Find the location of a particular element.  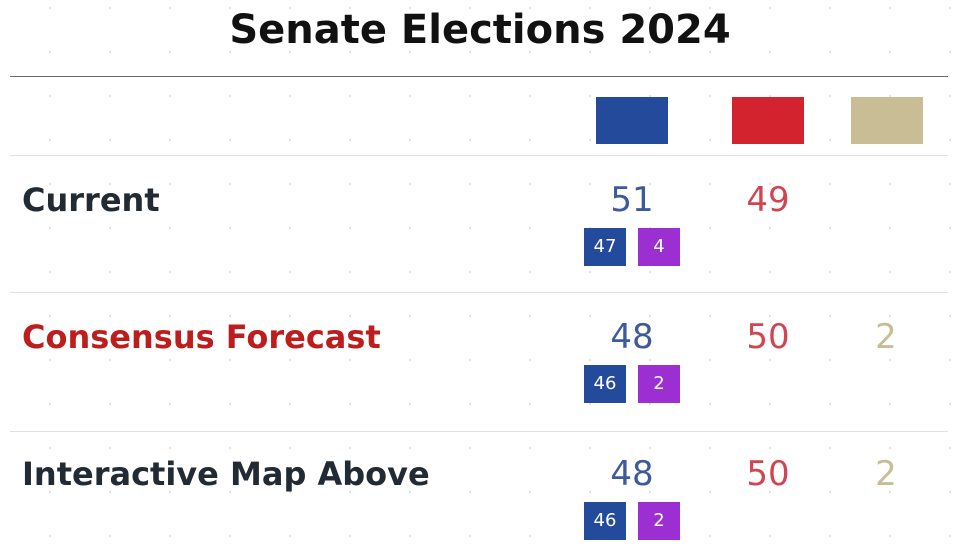

title-divider is located at coordinates (479, 76).